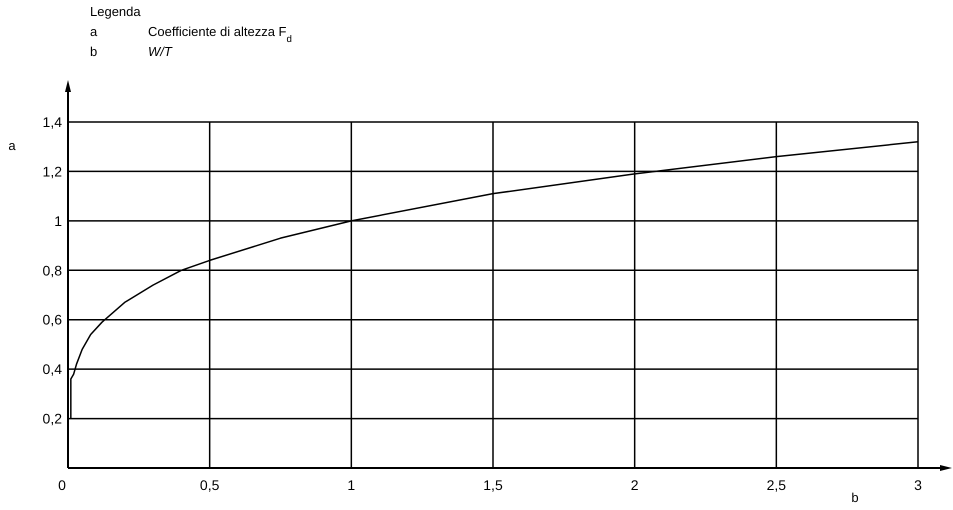 The image size is (953, 510). What do you see at coordinates (918, 485) in the screenshot?
I see `x-tick-label: 3` at bounding box center [918, 485].